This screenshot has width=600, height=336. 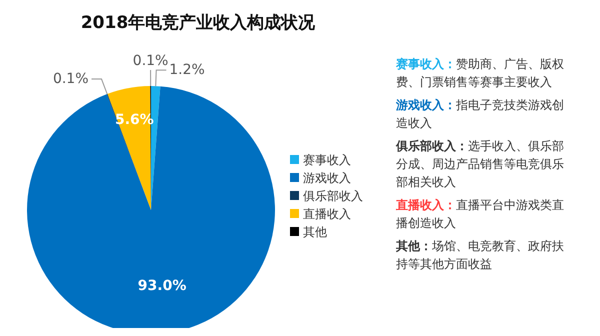 What do you see at coordinates (162, 286) in the screenshot?
I see `data-label: 93.0%` at bounding box center [162, 286].